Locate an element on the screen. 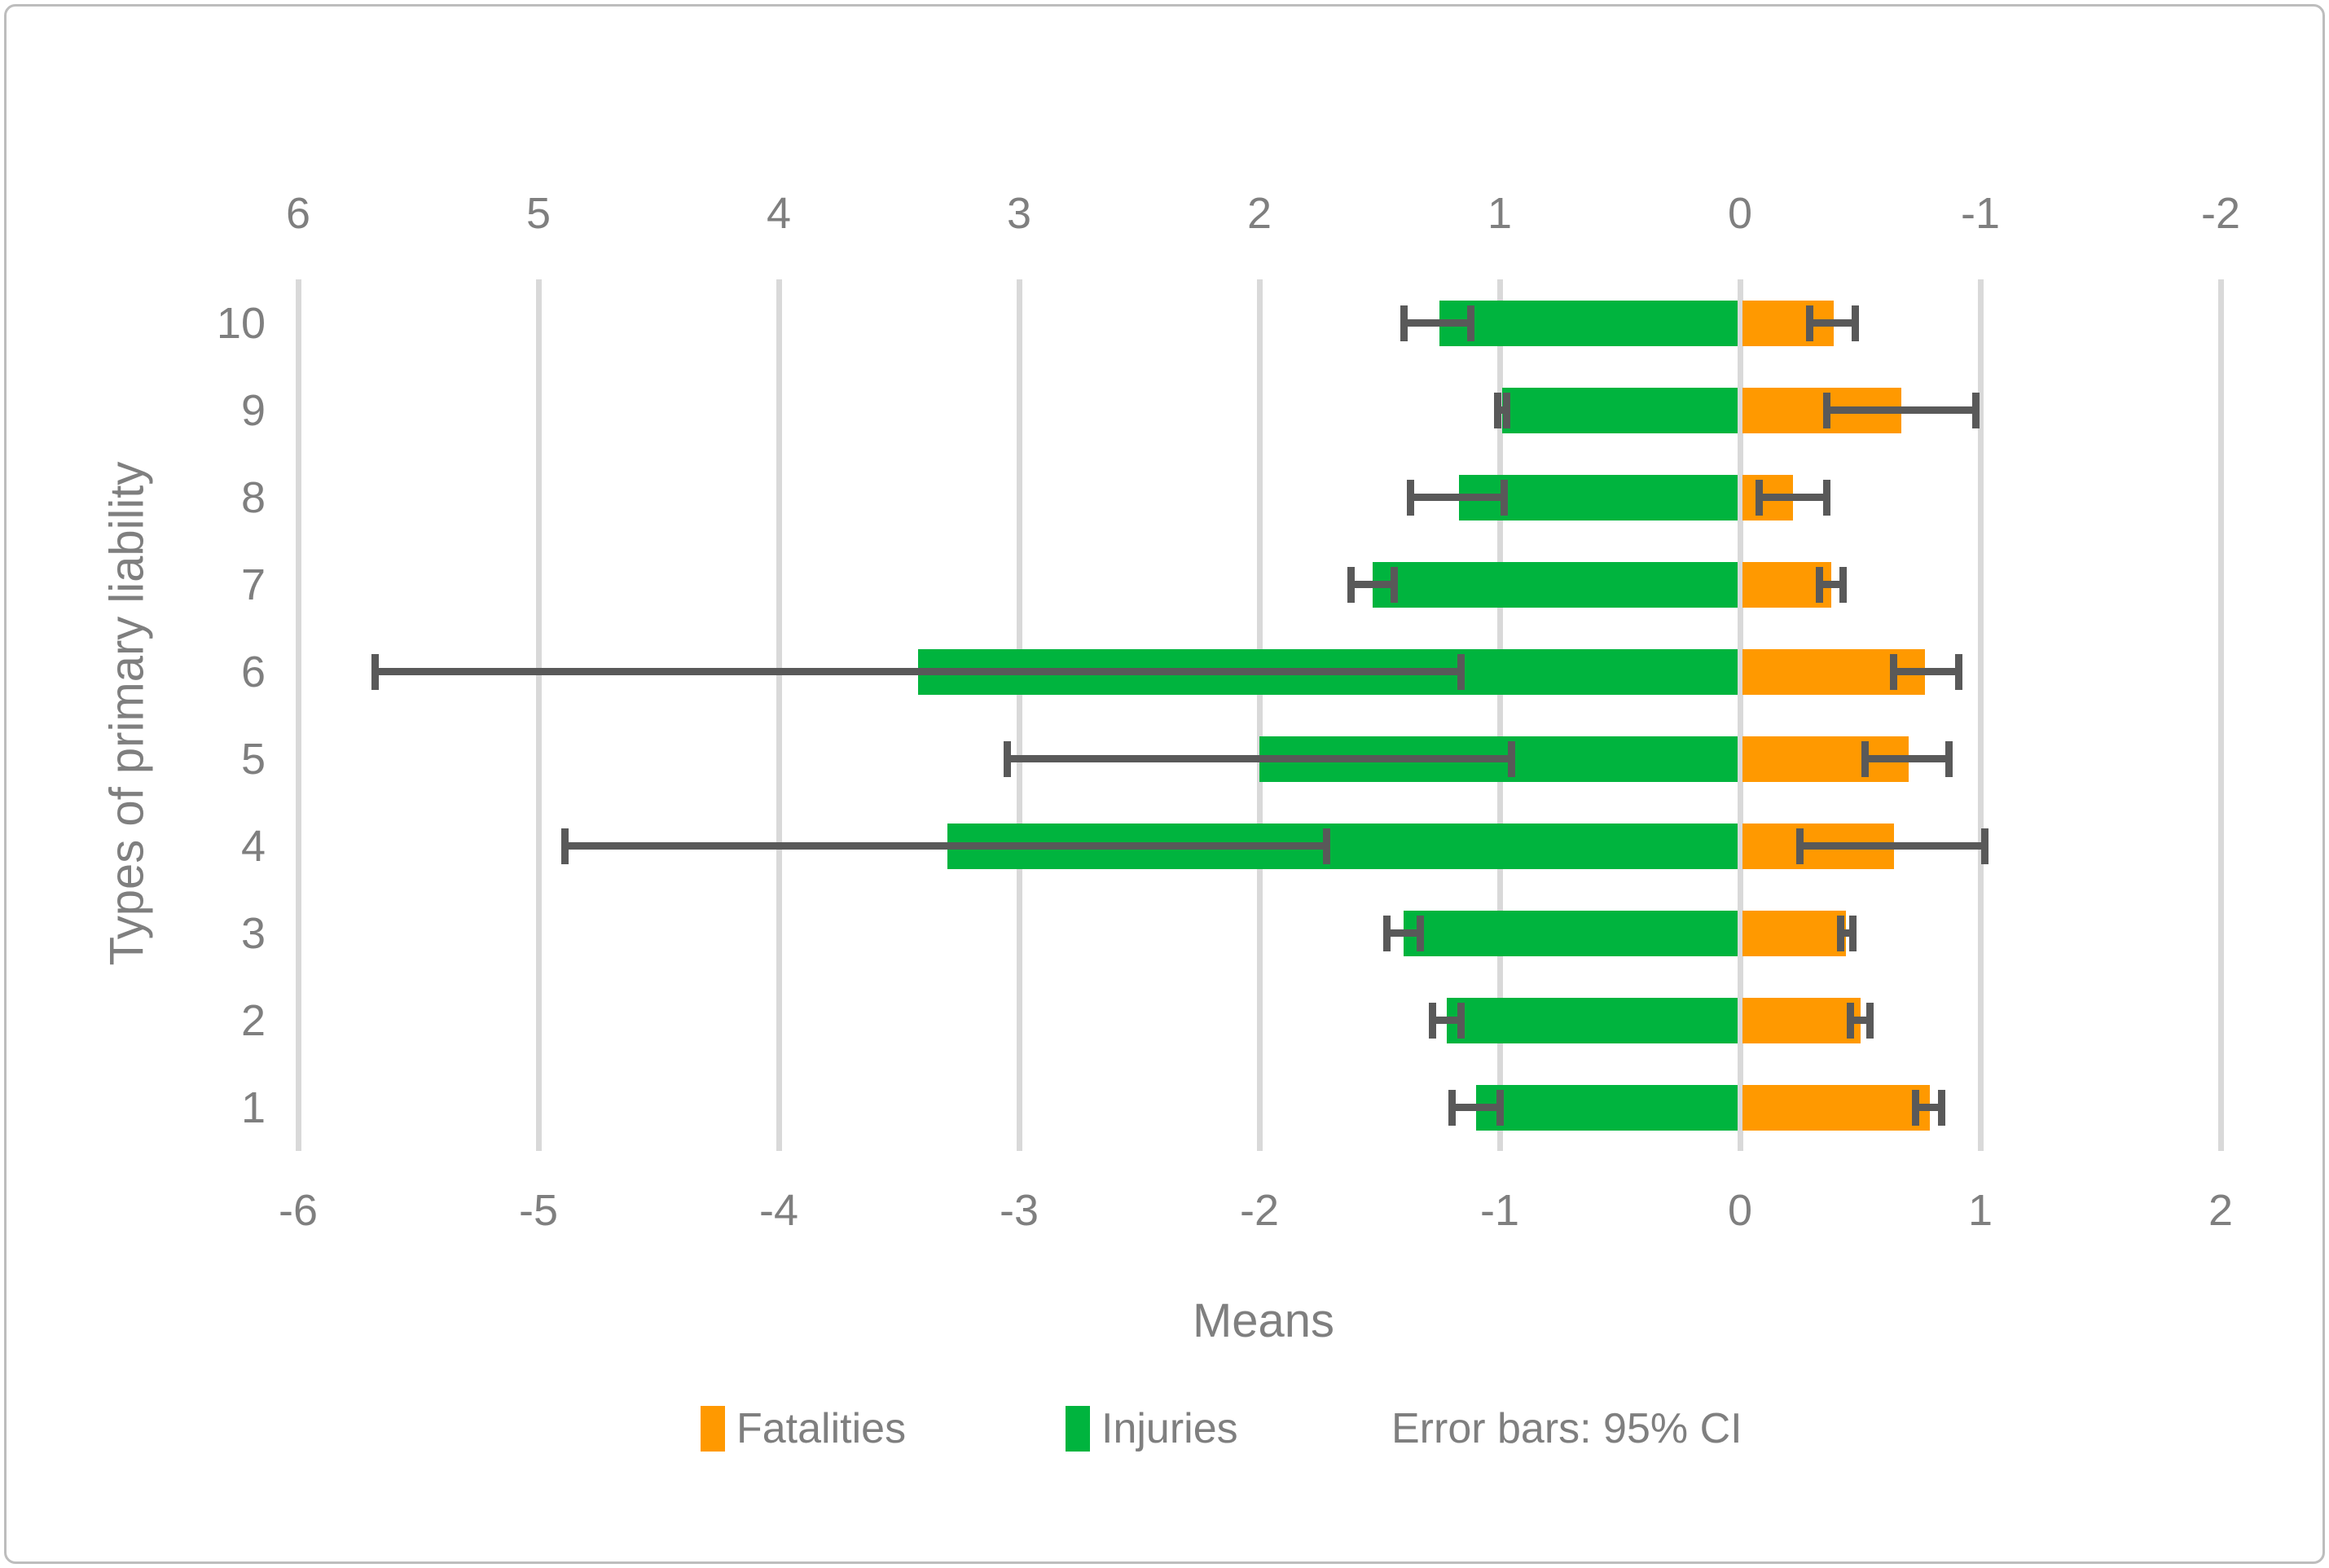  bottom-axis-tick-label: 1 is located at coordinates (1980, 1210).